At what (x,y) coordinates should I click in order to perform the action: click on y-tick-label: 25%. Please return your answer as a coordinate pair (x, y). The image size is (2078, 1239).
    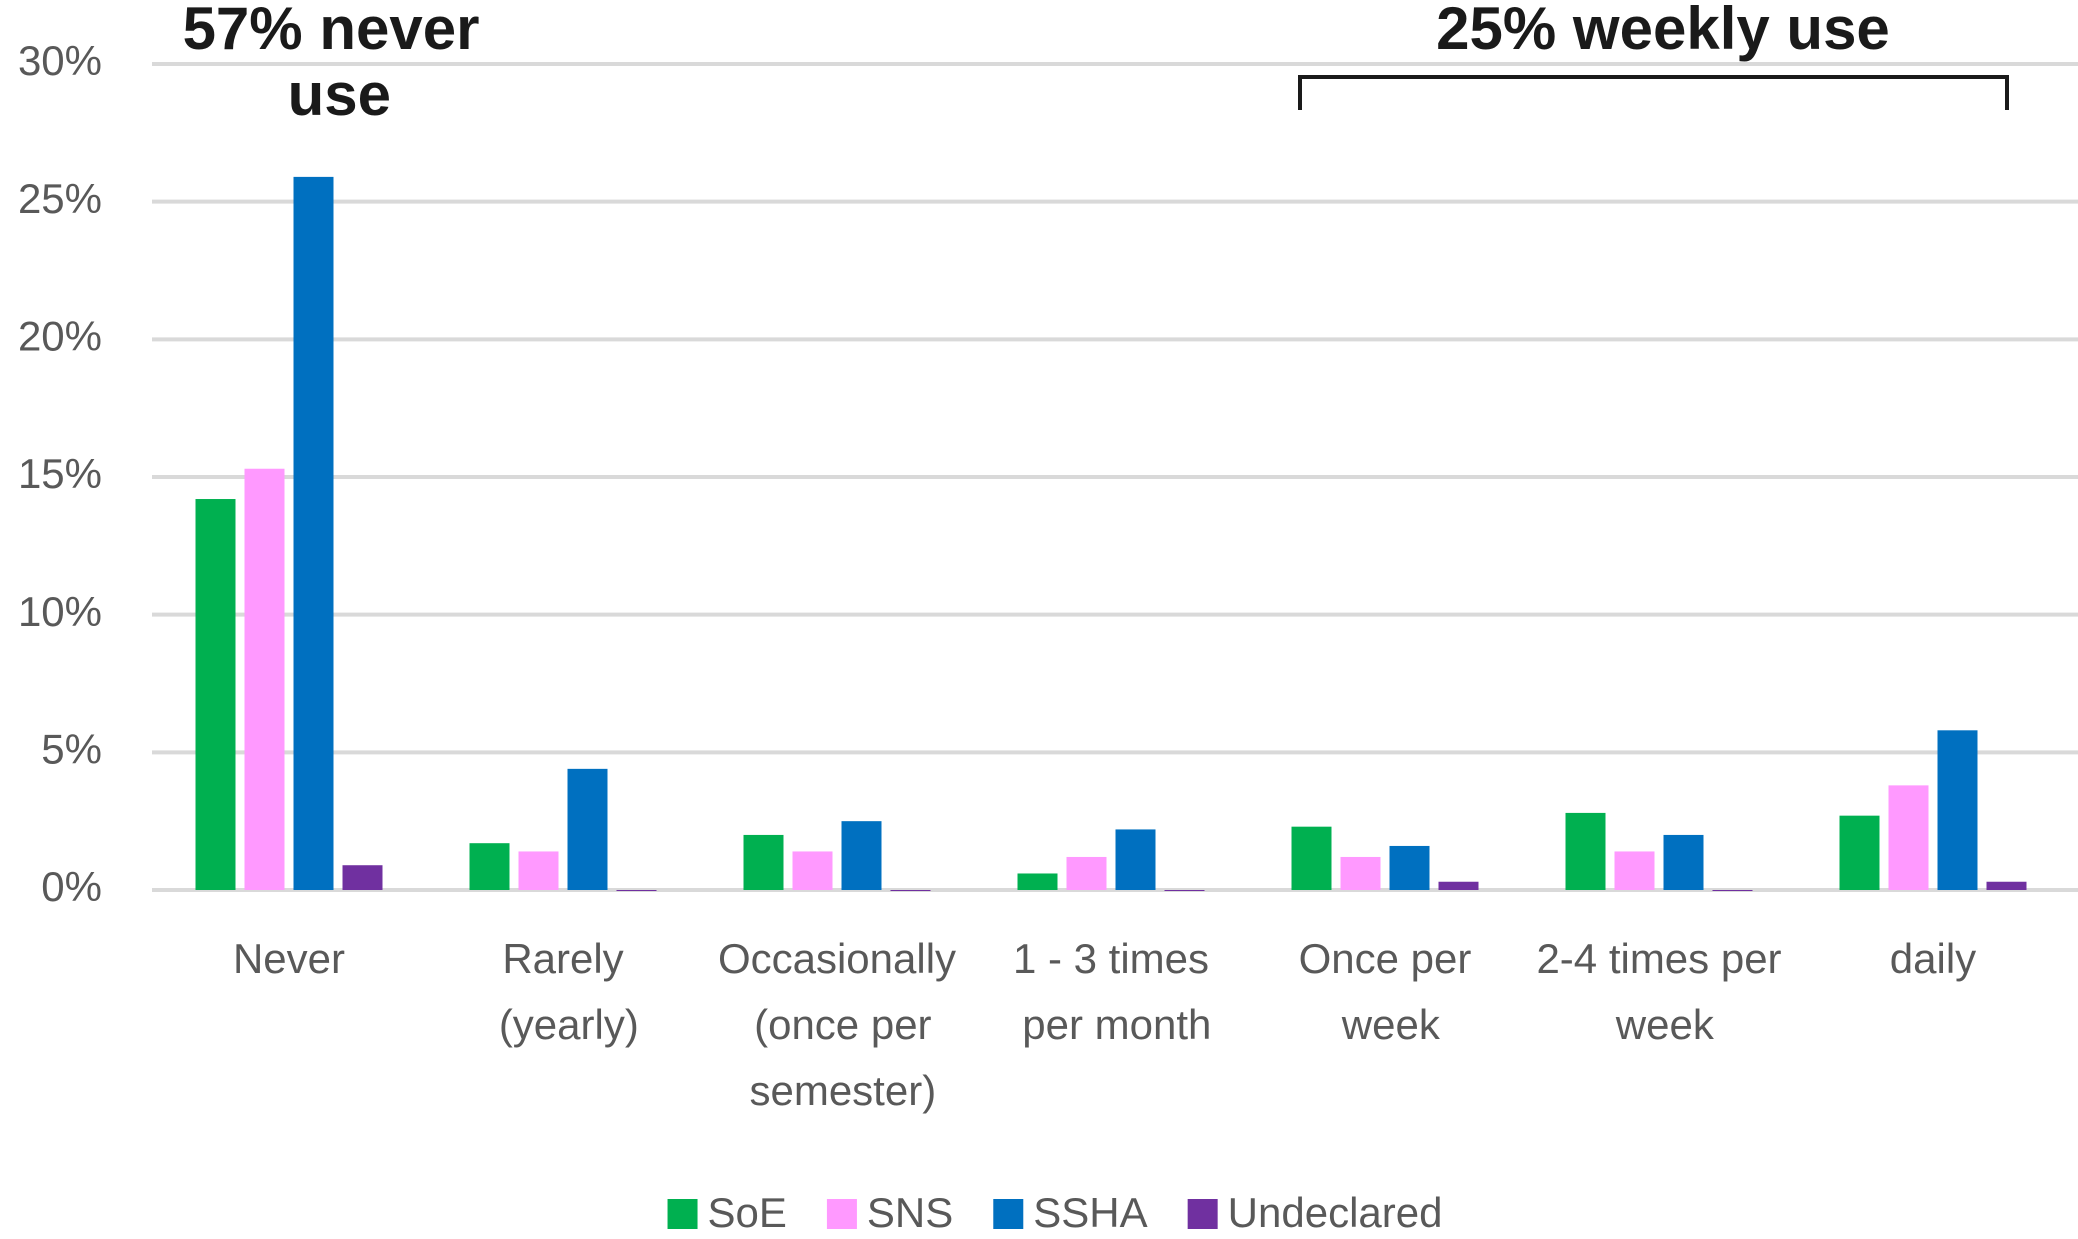
    Looking at the image, I should click on (60, 198).